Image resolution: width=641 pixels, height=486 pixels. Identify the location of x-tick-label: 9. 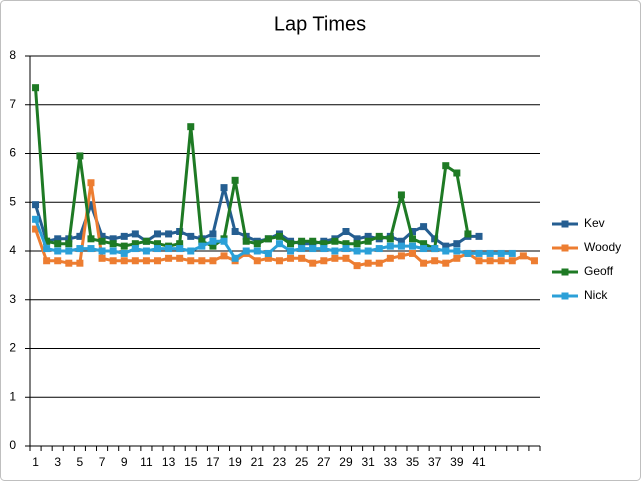
(124, 462).